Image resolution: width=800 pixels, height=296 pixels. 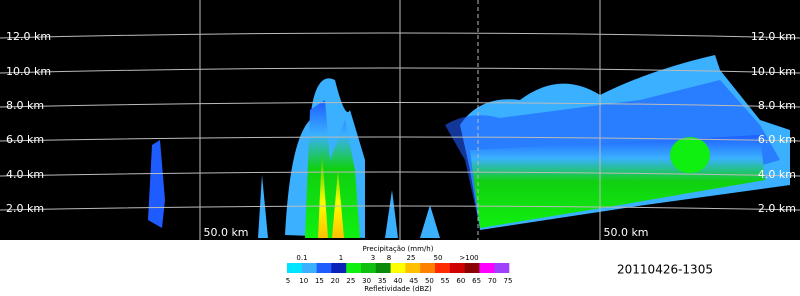 I want to click on precip-label: 1, so click(x=341, y=258).